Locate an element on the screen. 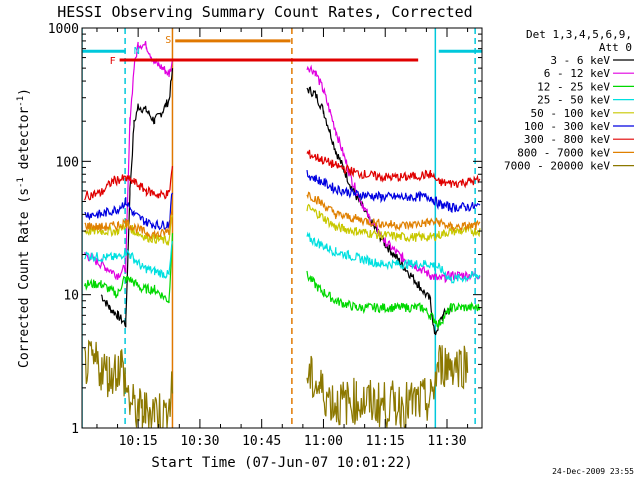 Image resolution: width=640 pixels, height=480 pixels. annotation-label-n: N is located at coordinates (137, 51).